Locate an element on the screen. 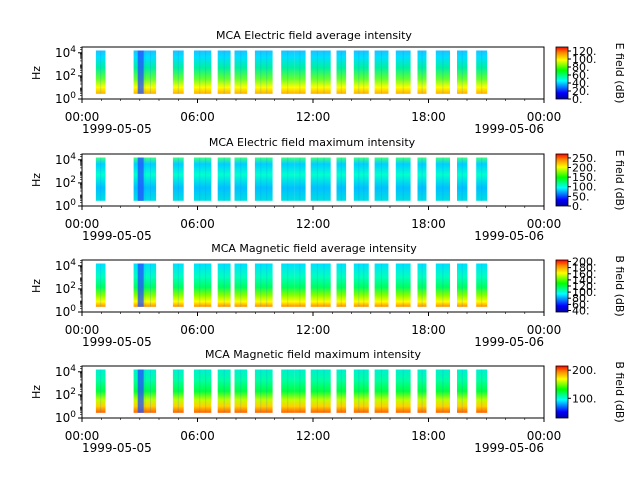 The image size is (640, 480). colorbar-tick-label: 250. is located at coordinates (584, 158).